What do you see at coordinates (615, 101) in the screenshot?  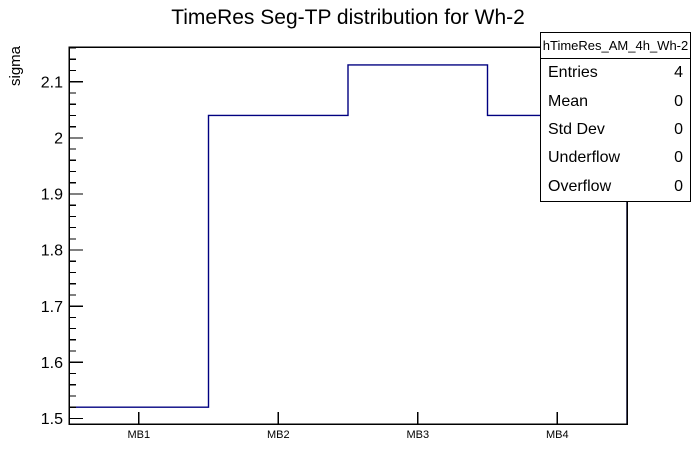 I see `stats-row-mean: Mean 0` at bounding box center [615, 101].